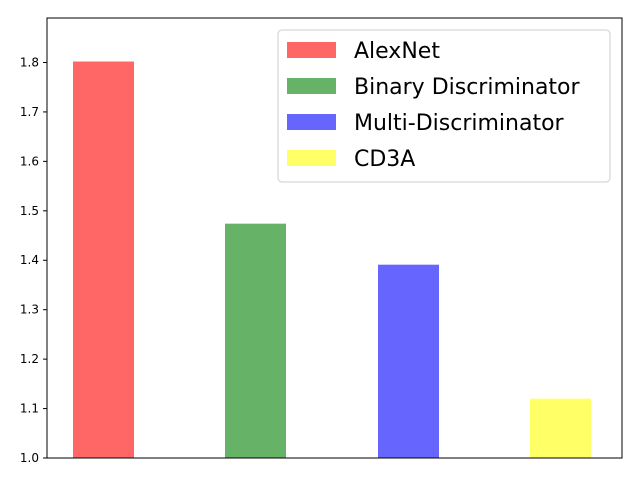  What do you see at coordinates (459, 123) in the screenshot?
I see `legend-entry-label: Multi-Discriminator` at bounding box center [459, 123].